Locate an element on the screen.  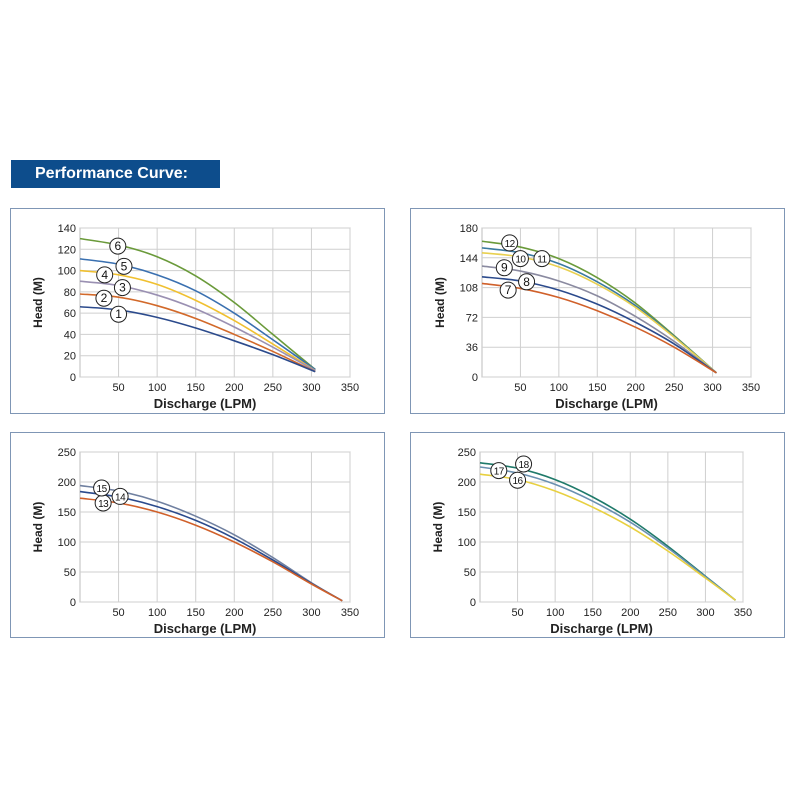
y-tick-label: 180 is located at coordinates (469, 229).